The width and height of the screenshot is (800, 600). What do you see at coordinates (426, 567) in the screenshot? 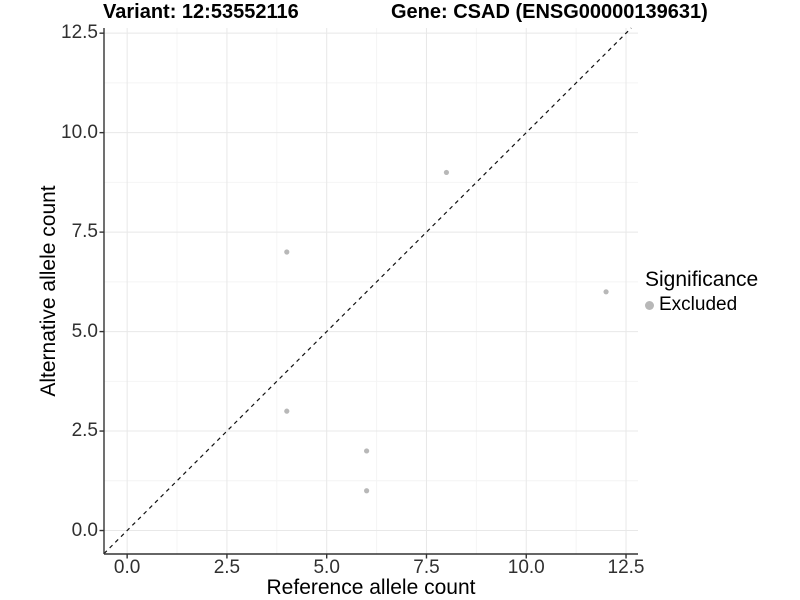
I see `x-tick-label: 7.5` at bounding box center [426, 567].